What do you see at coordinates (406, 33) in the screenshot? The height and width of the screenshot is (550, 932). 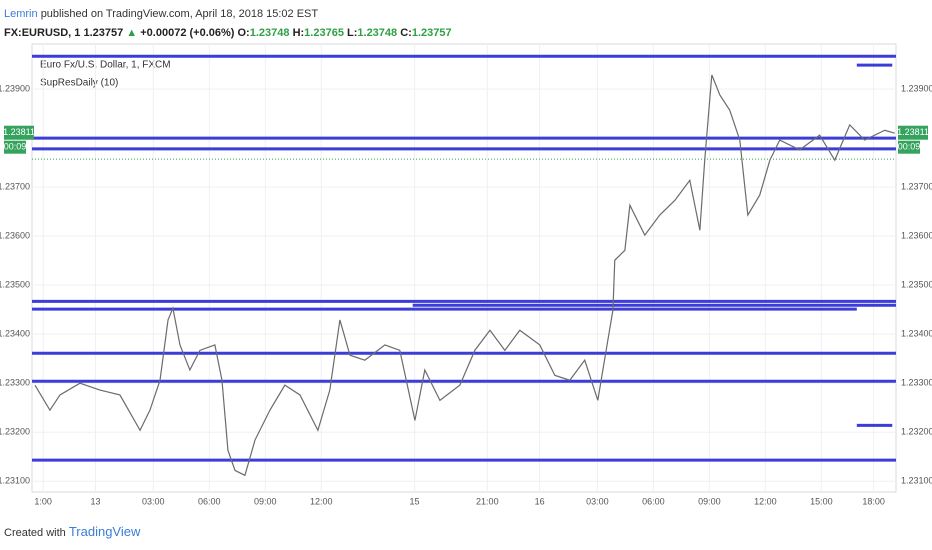 I see `c-label: C:` at bounding box center [406, 33].